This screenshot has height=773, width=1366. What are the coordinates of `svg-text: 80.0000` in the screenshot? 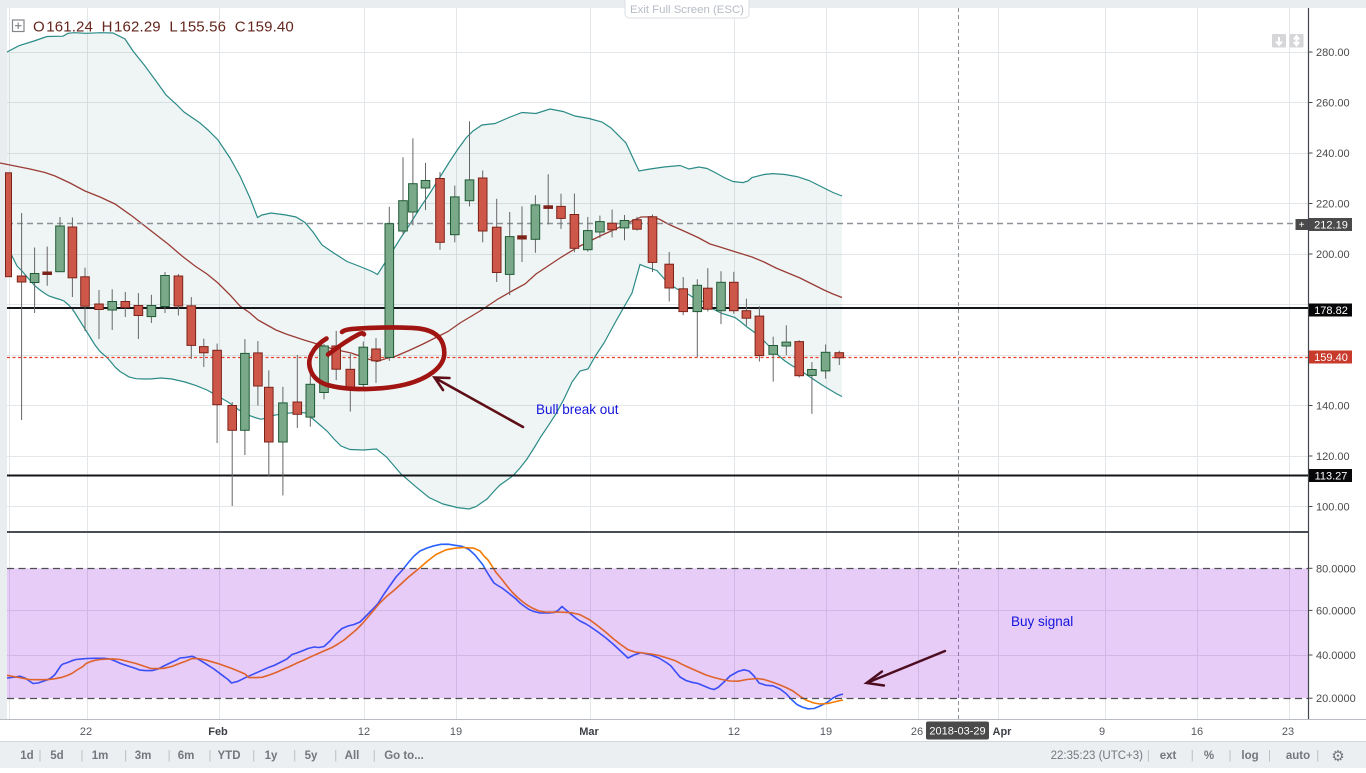 It's located at (1336, 569).